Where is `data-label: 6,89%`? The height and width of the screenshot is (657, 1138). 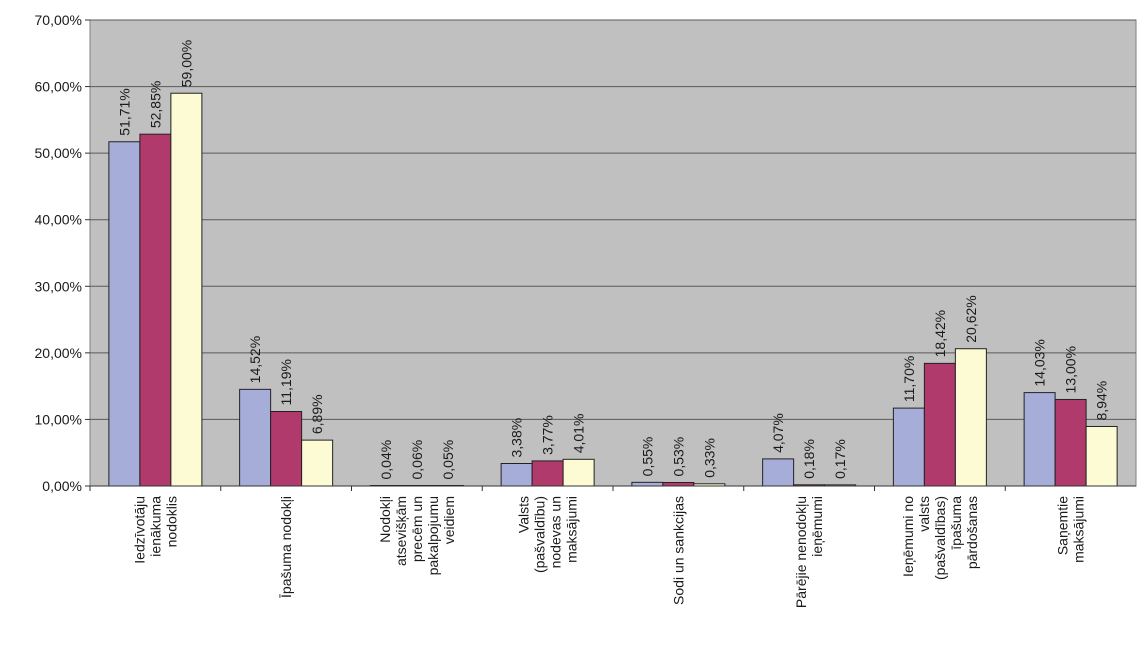 data-label: 6,89% is located at coordinates (317, 414).